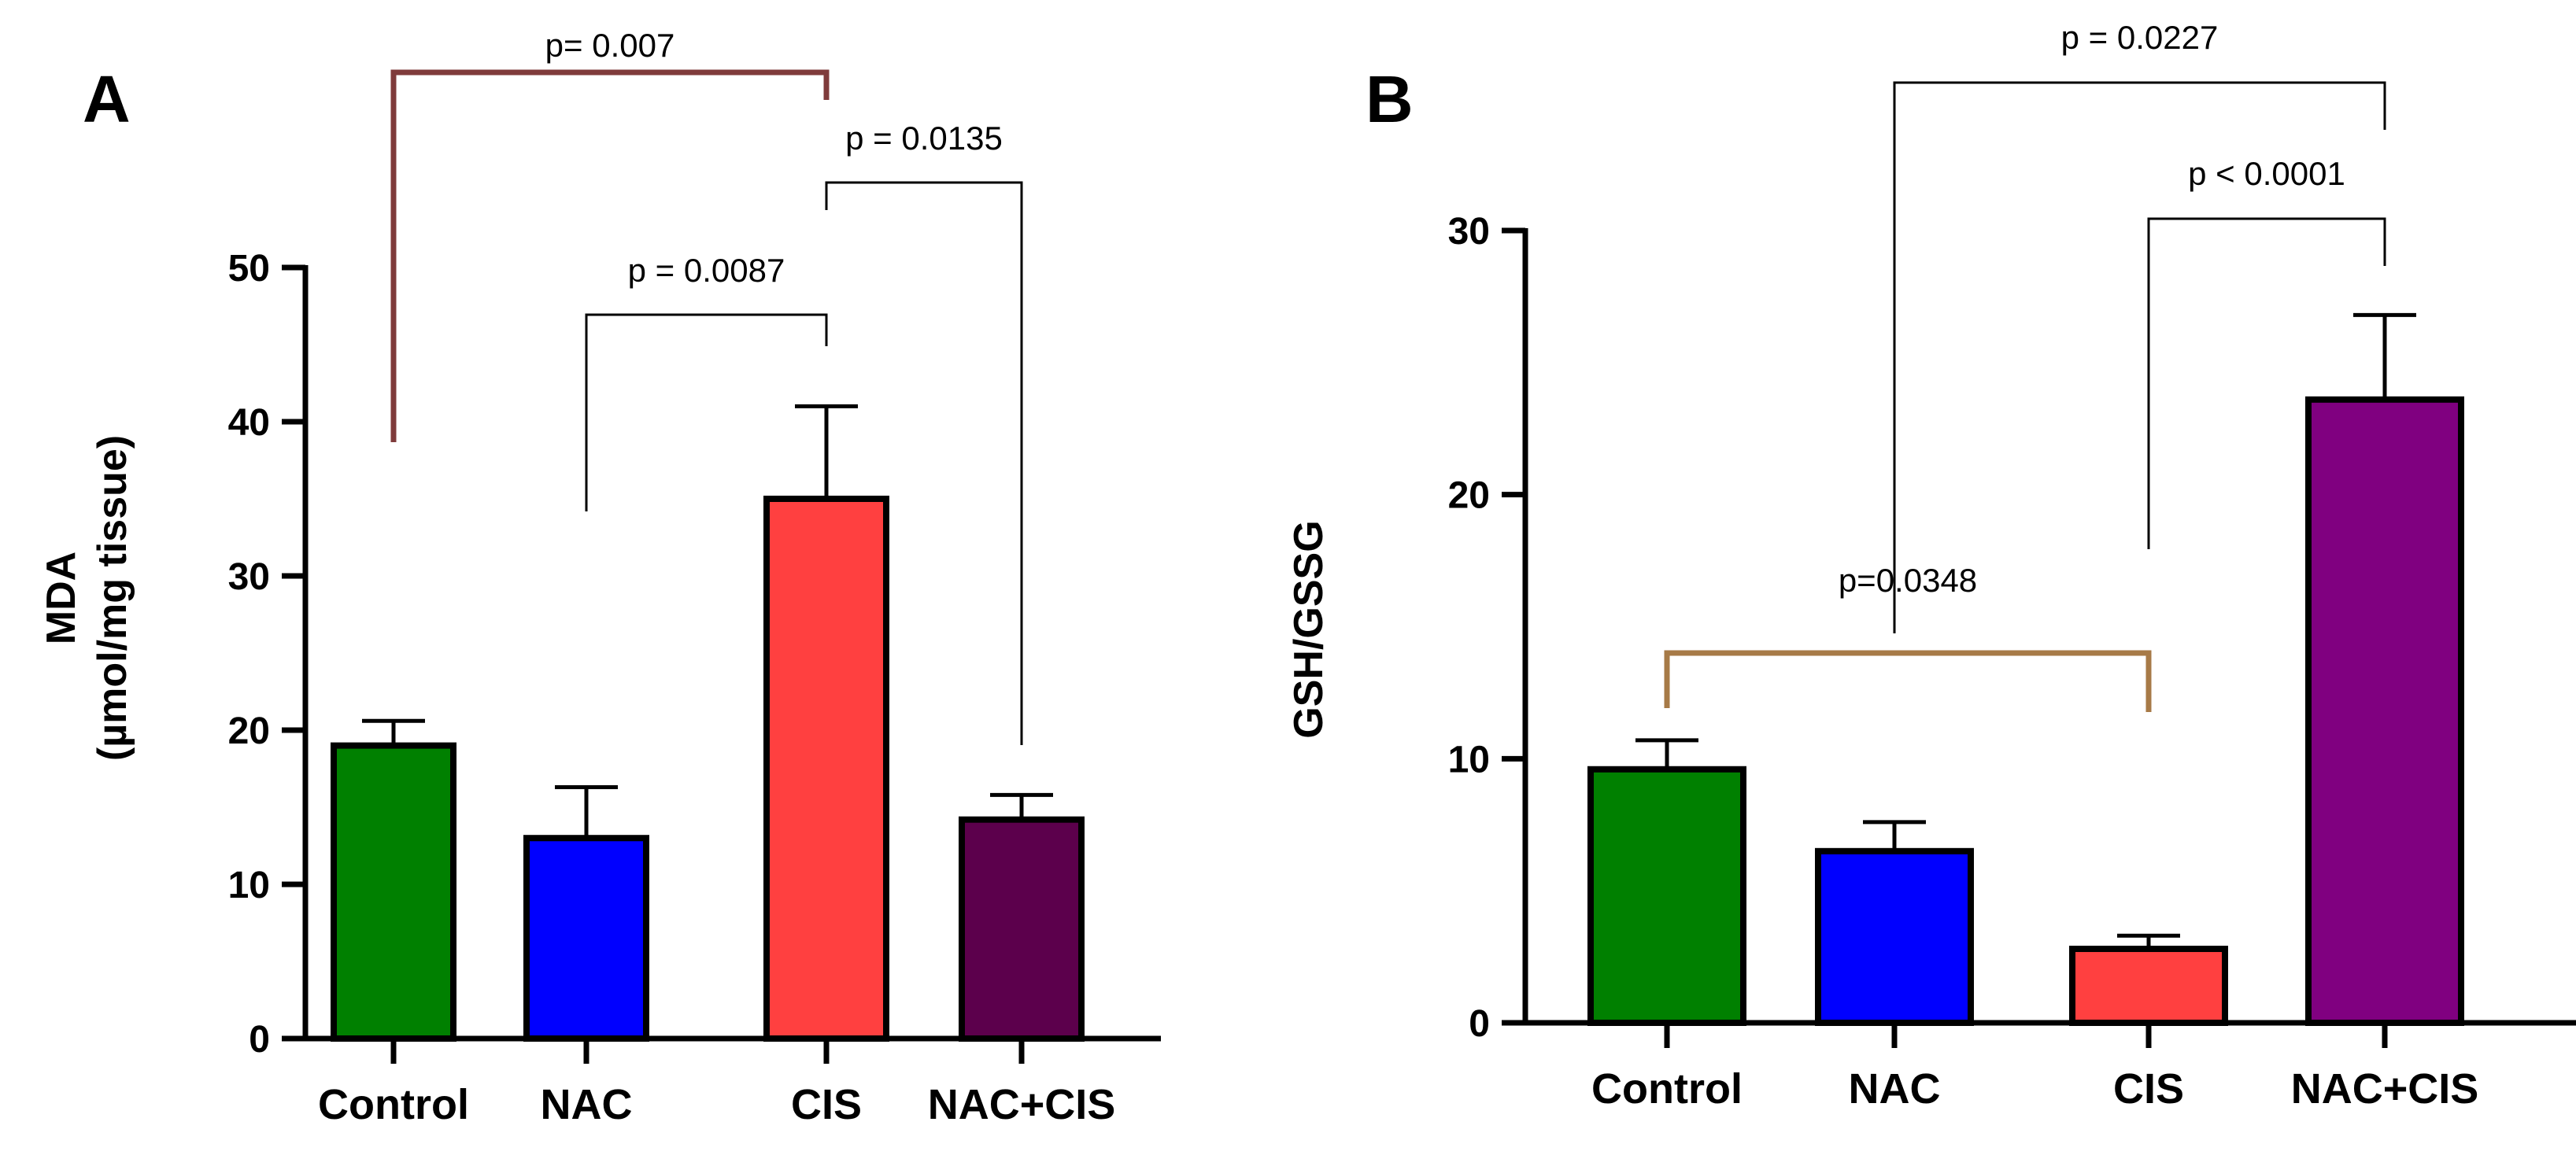  I want to click on p-value-label: p=0.0348, so click(1908, 580).